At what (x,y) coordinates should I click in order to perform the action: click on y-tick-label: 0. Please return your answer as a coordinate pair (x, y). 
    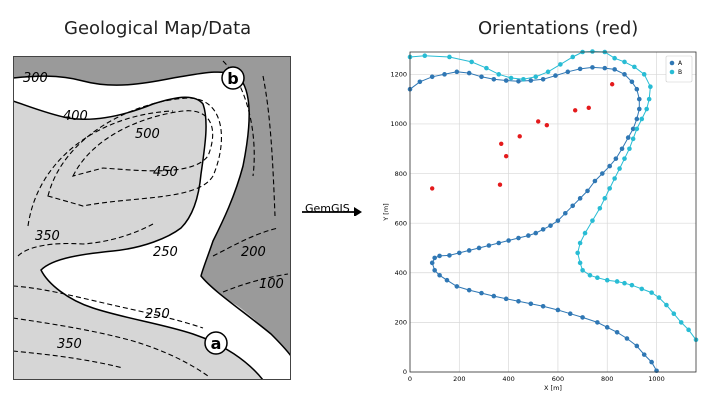
    Looking at the image, I should click on (405, 372).